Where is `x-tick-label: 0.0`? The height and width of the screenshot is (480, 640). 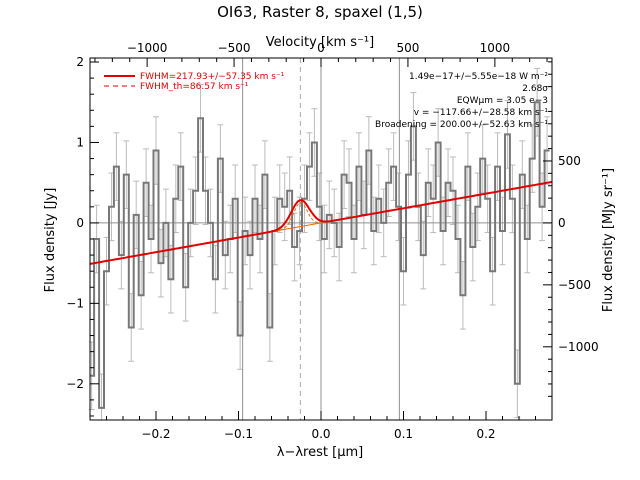
x-tick-label: 0.0 is located at coordinates (320, 434).